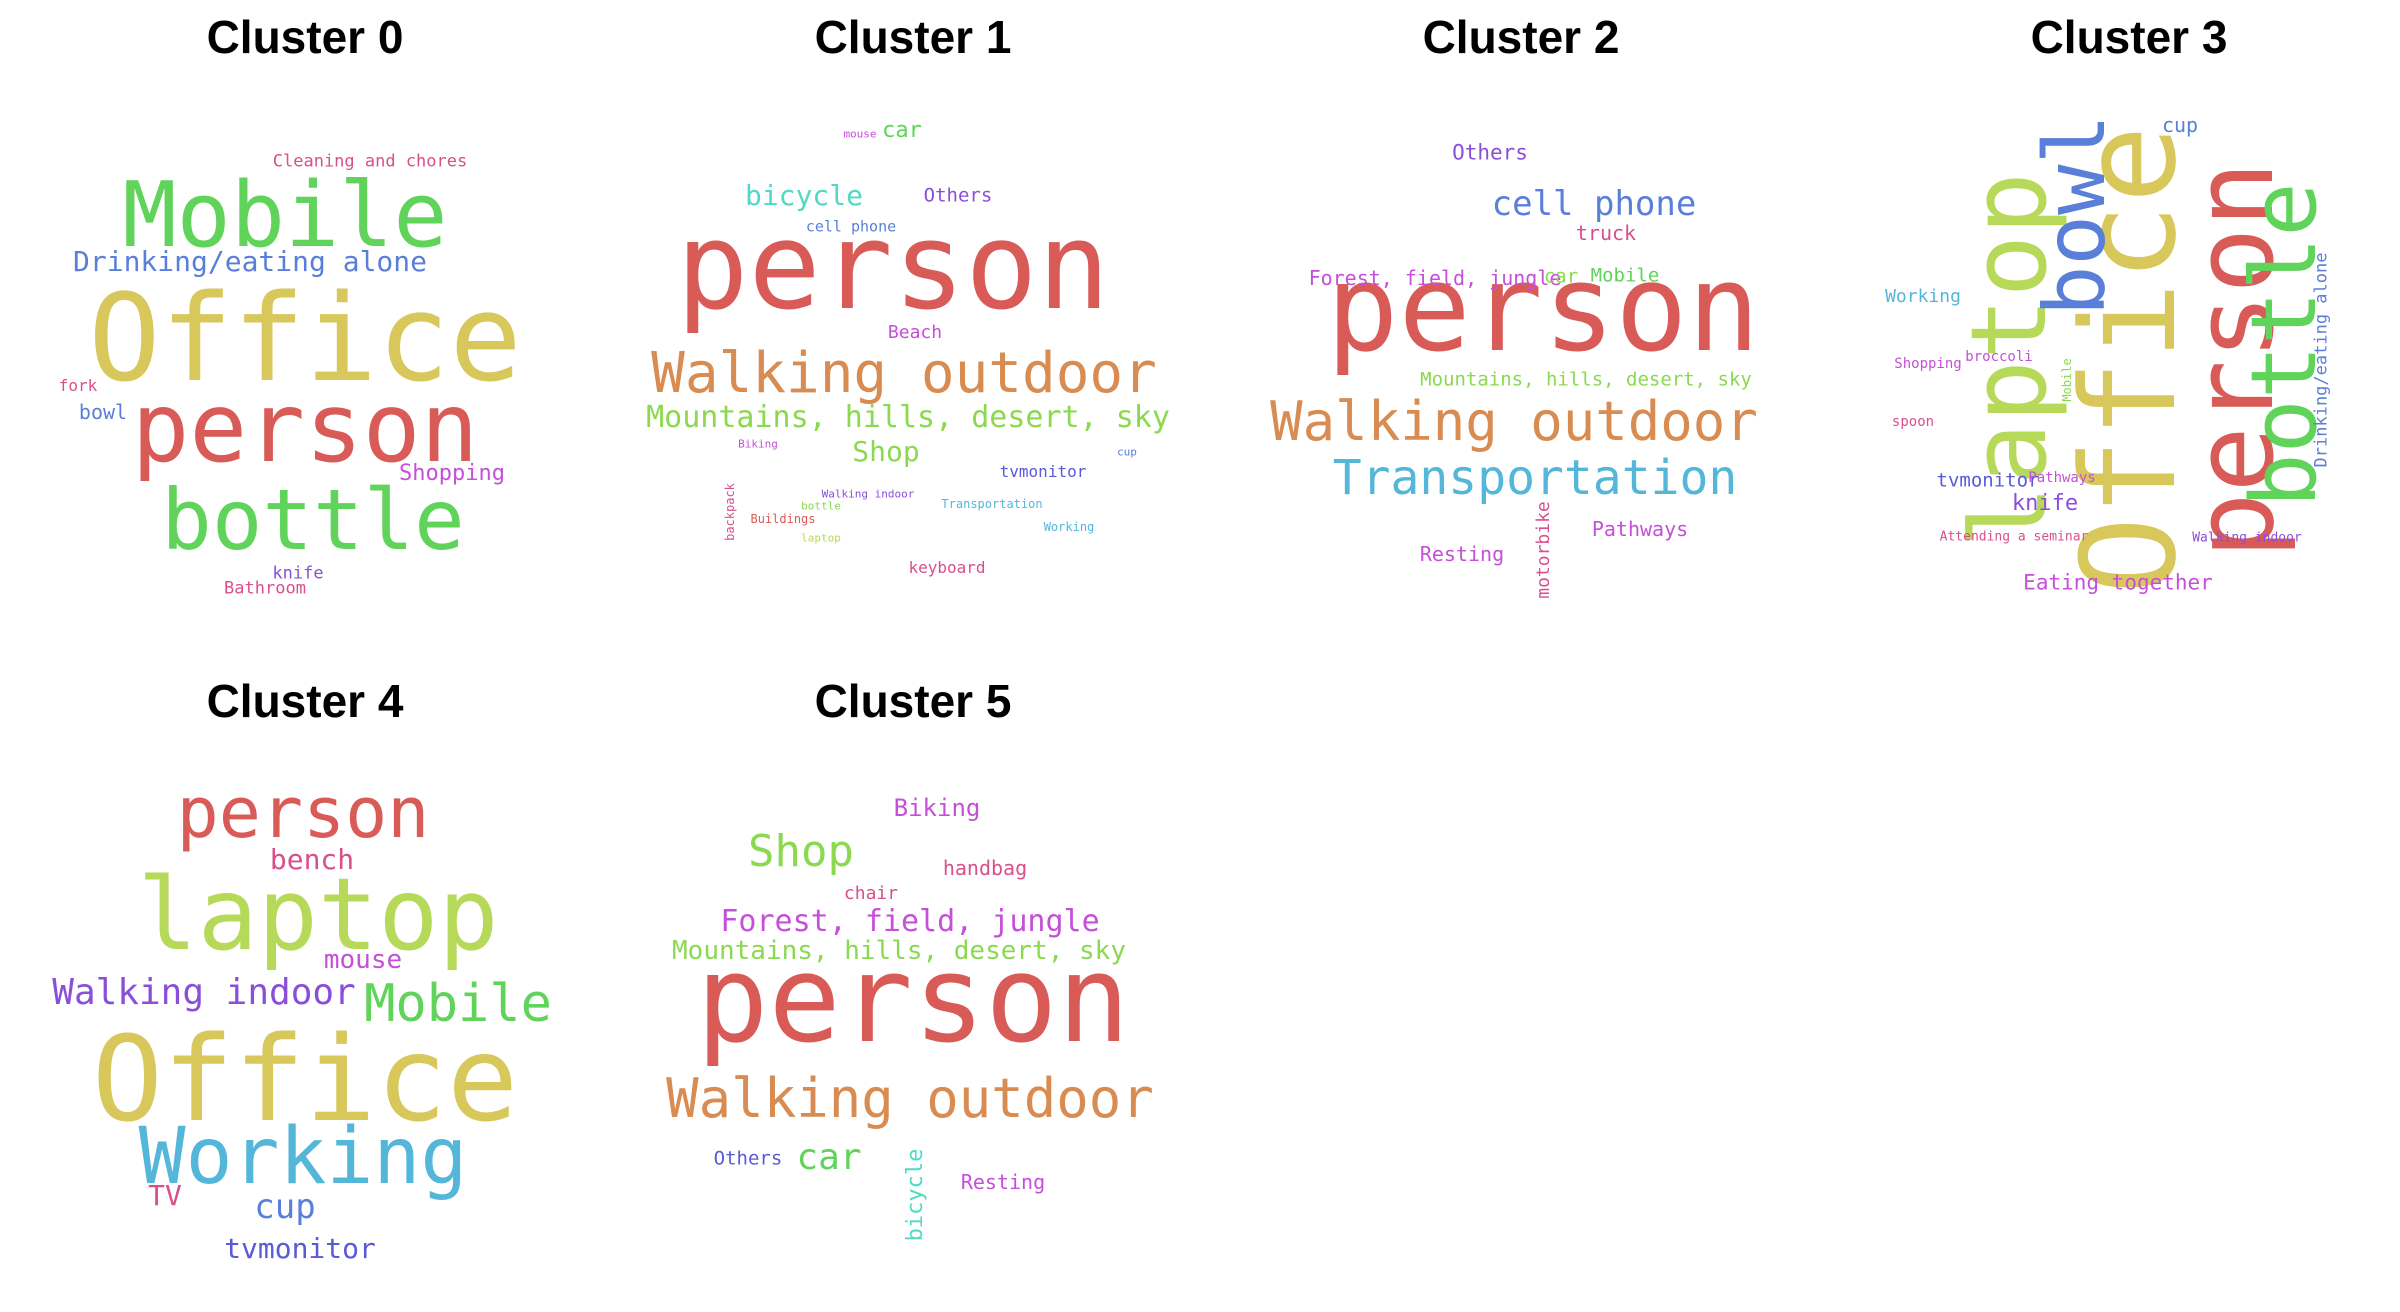  What do you see at coordinates (1594, 204) in the screenshot?
I see `cluster-2-word: cell phone` at bounding box center [1594, 204].